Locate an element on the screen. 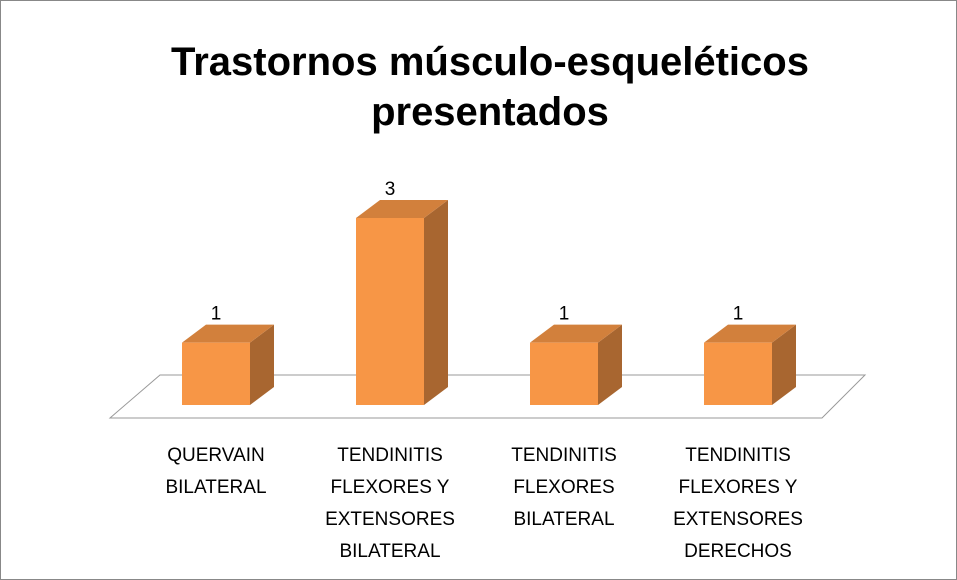 Image resolution: width=957 pixels, height=580 pixels. data-label: 3 is located at coordinates (390, 189).